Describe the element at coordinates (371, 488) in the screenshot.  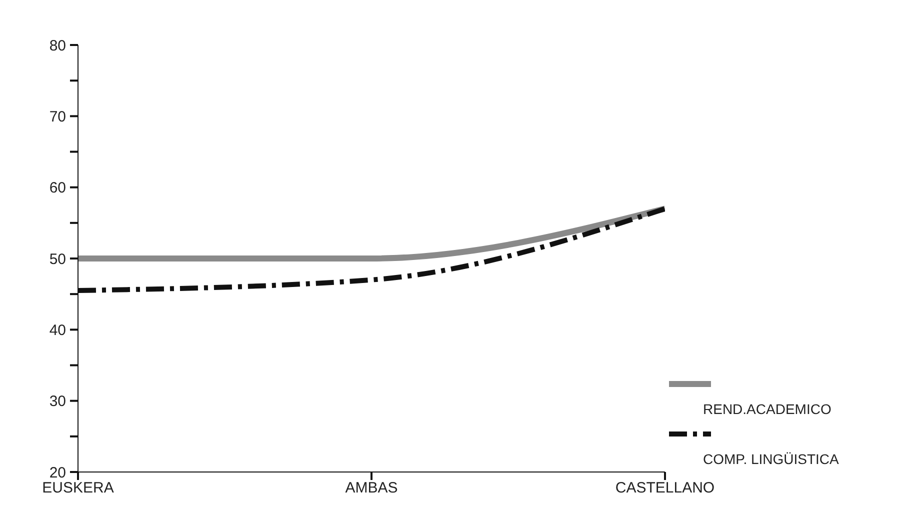
I see `x-tick-label: AMBAS` at that location.